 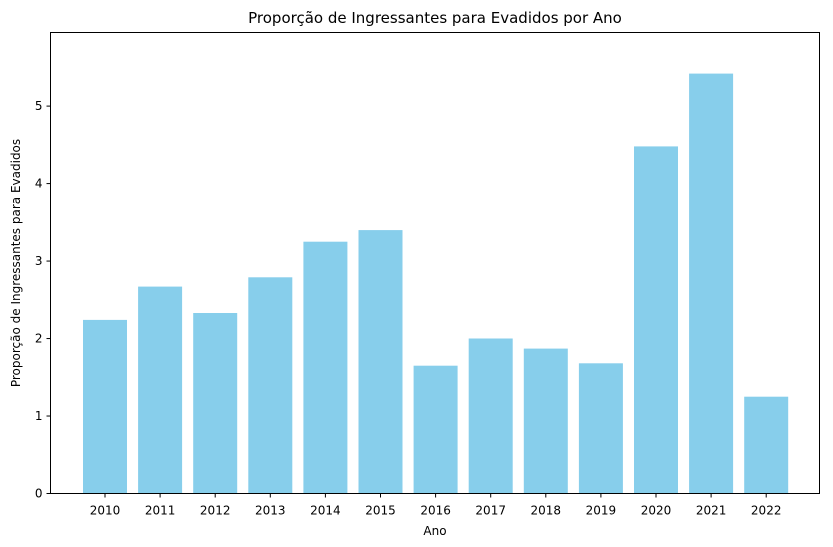 I want to click on x-tick-label: 2013, so click(x=270, y=511).